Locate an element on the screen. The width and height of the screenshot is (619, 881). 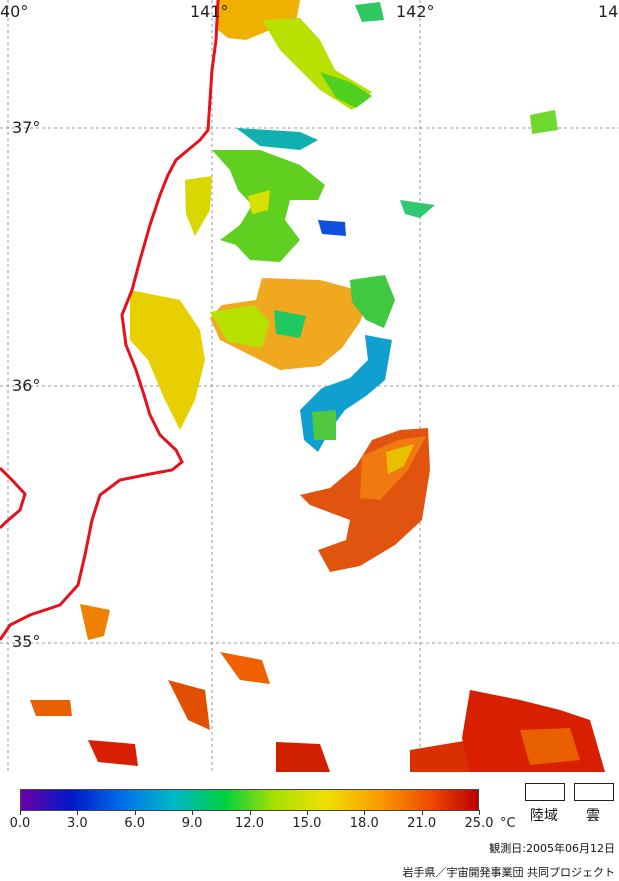
lat-label-36: 36° is located at coordinates (26, 385).